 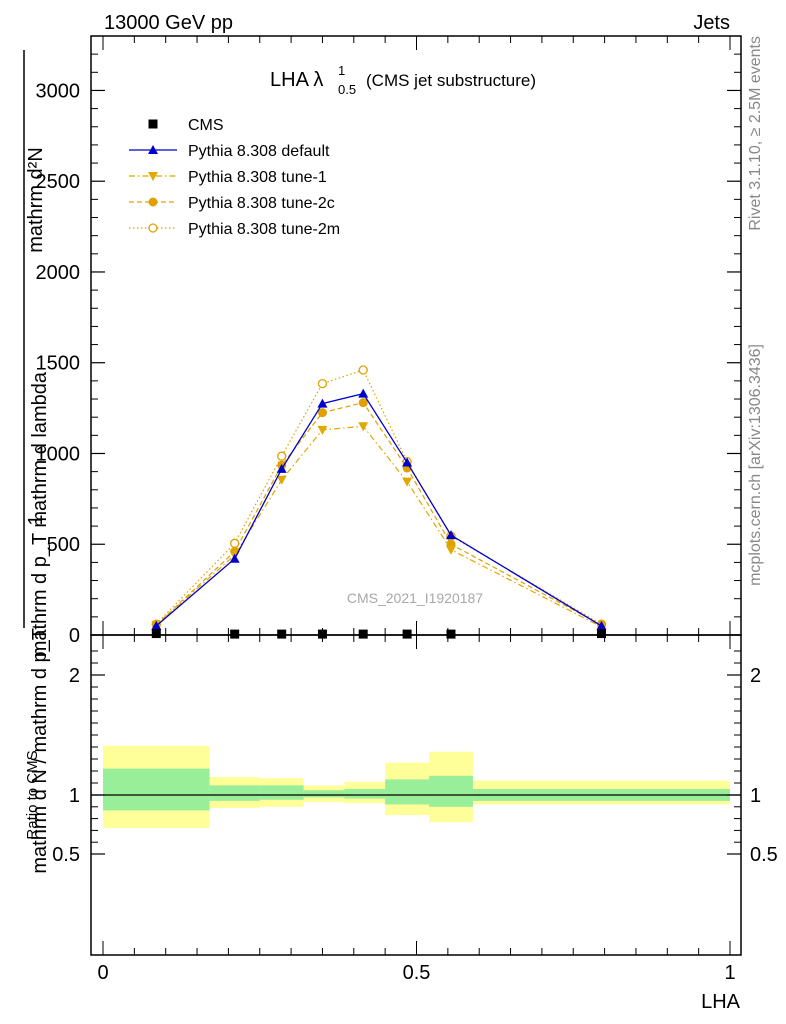 I want to click on xtick-label-0: 0, so click(x=102, y=973).